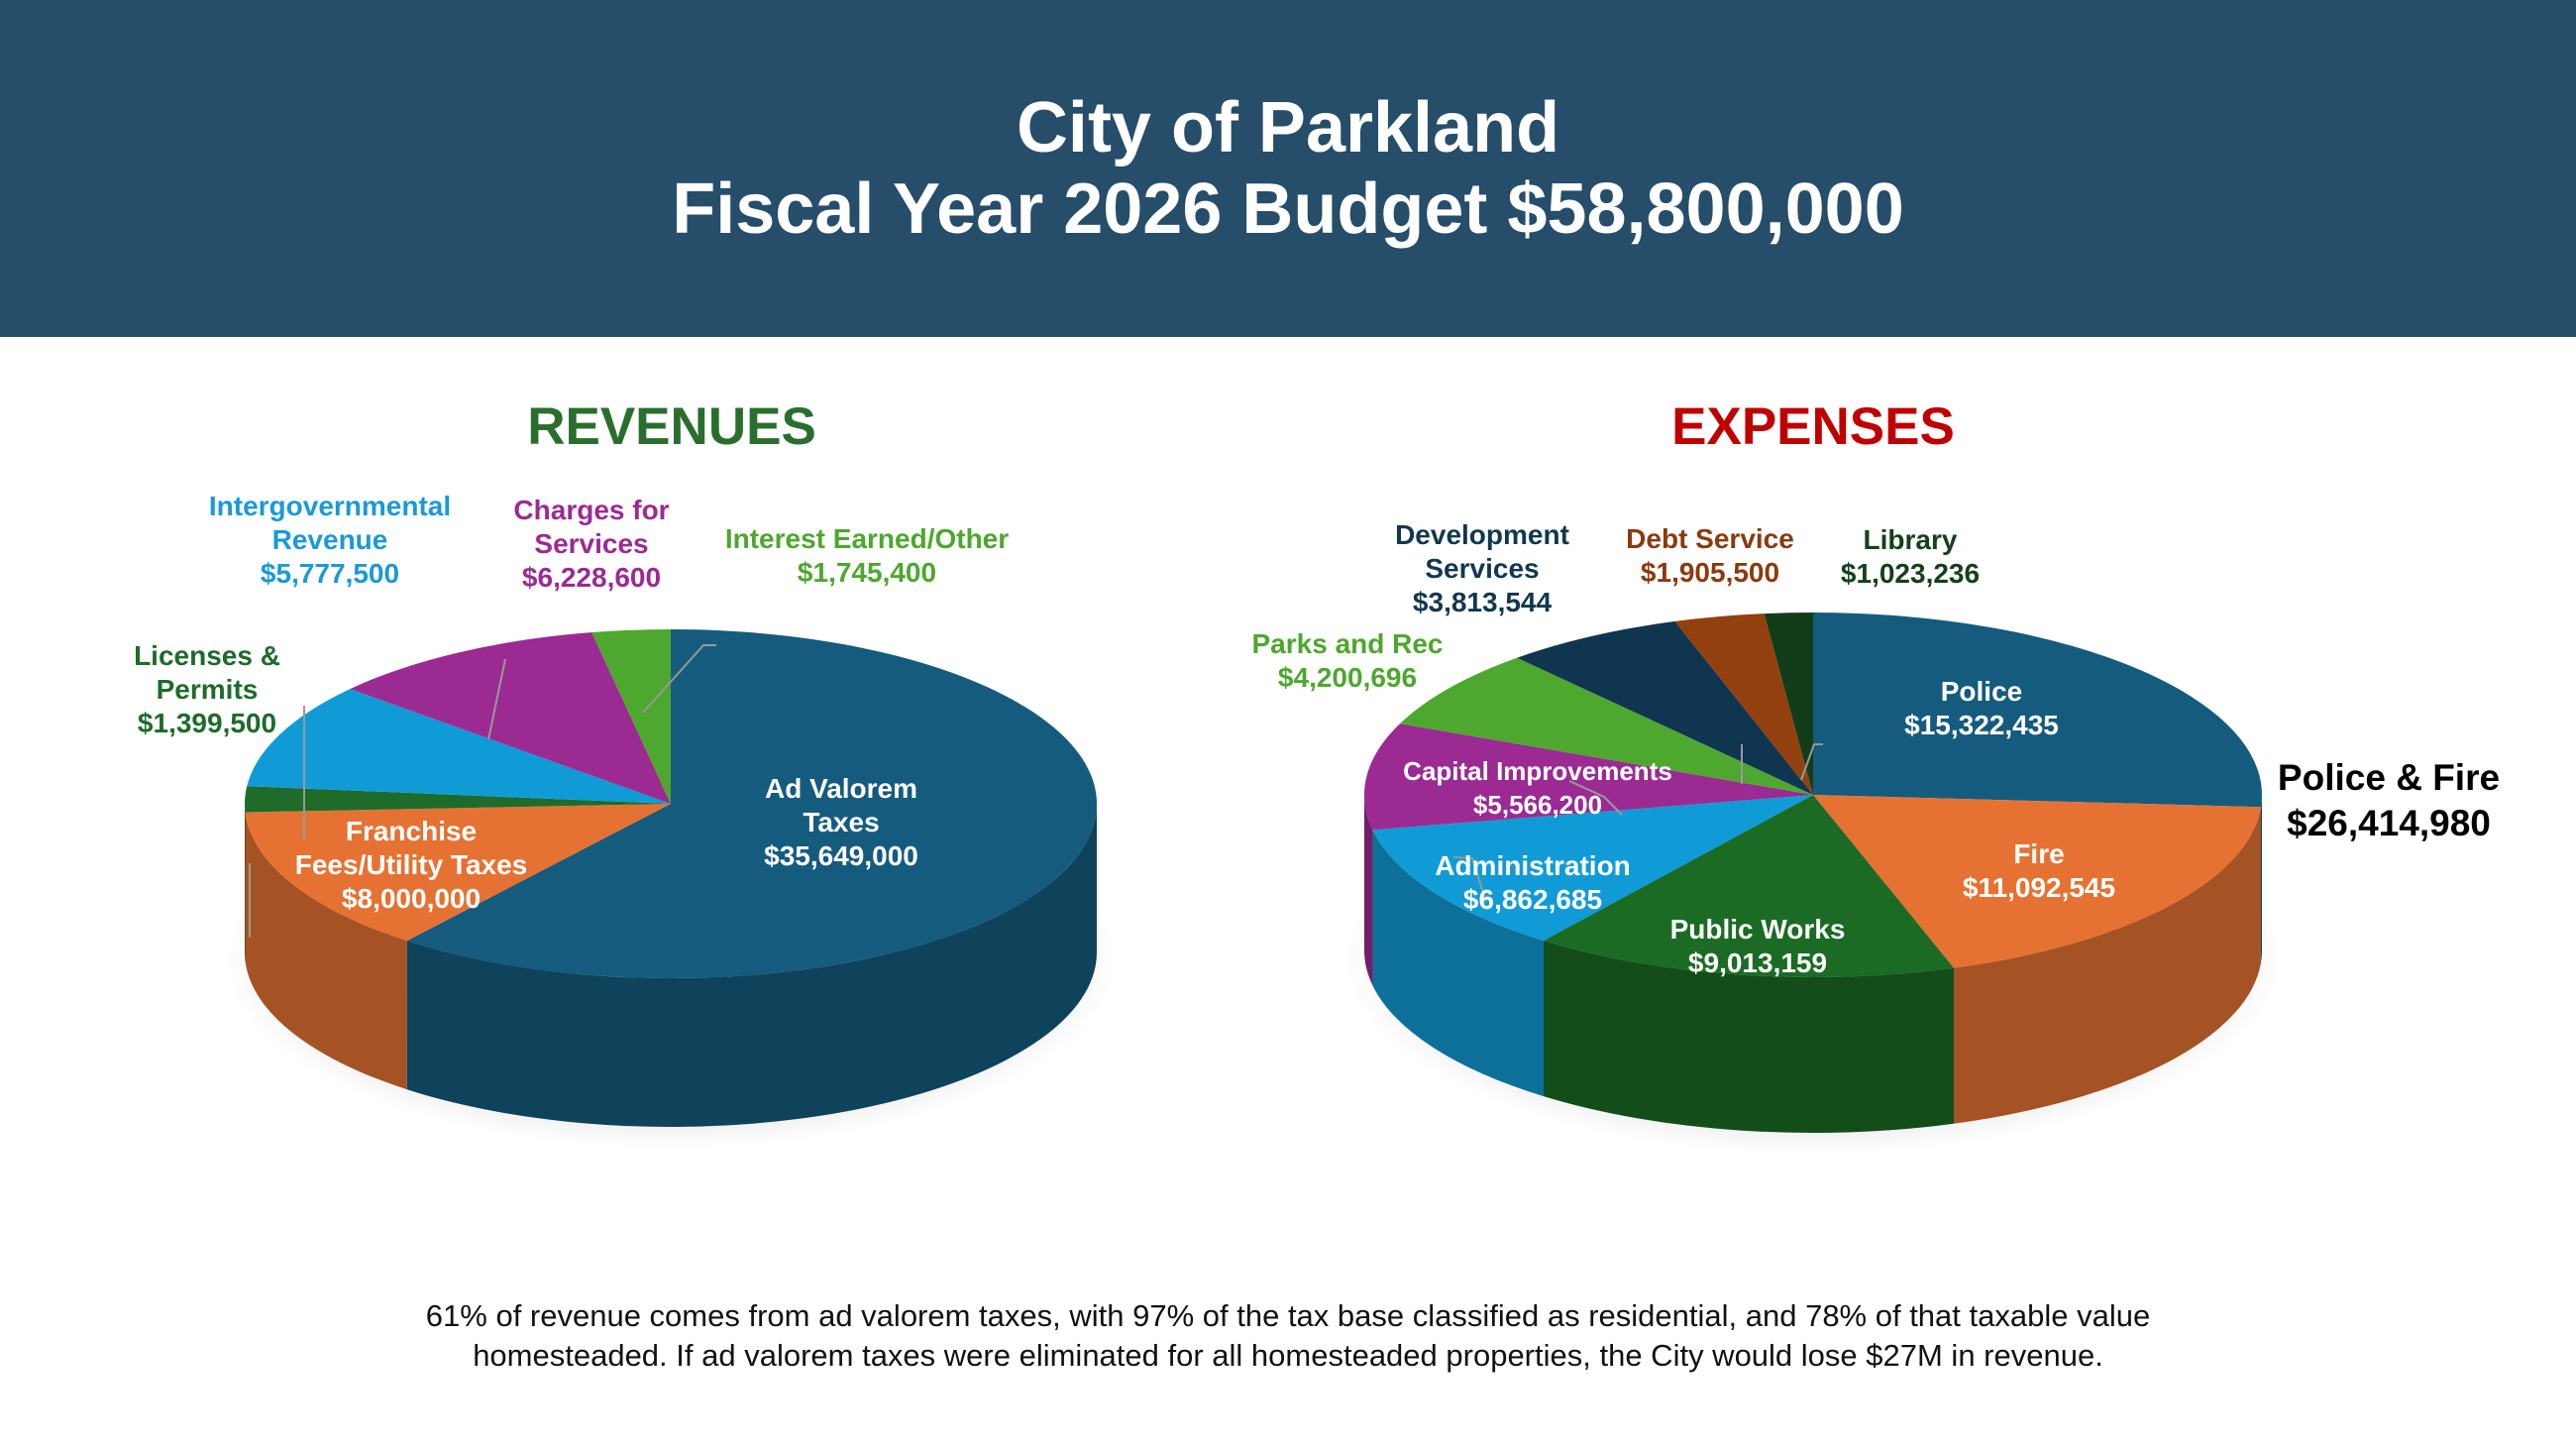  What do you see at coordinates (459, 747) in the screenshot?
I see `slice-intergovernmental-revenue` at bounding box center [459, 747].